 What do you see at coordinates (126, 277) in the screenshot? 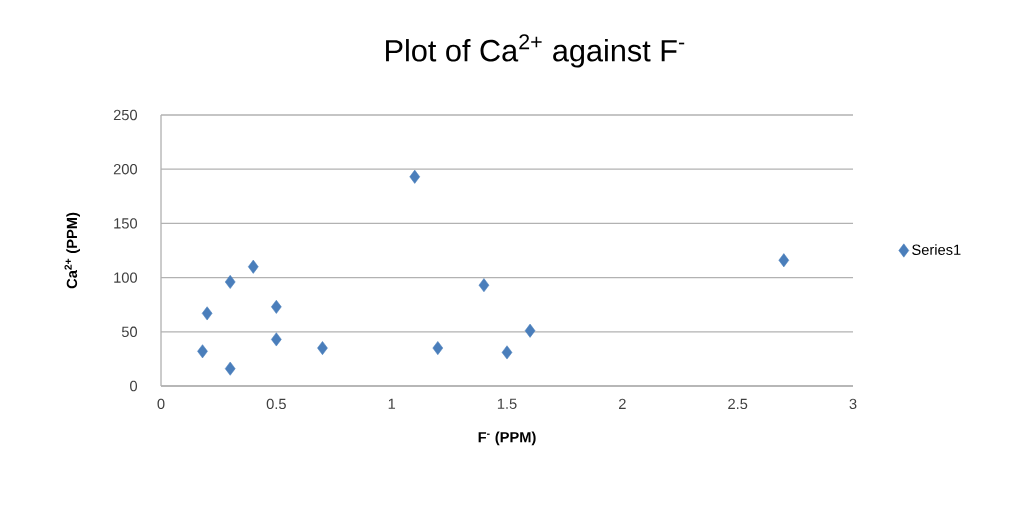
I see `y-tick-label: 100` at bounding box center [126, 277].